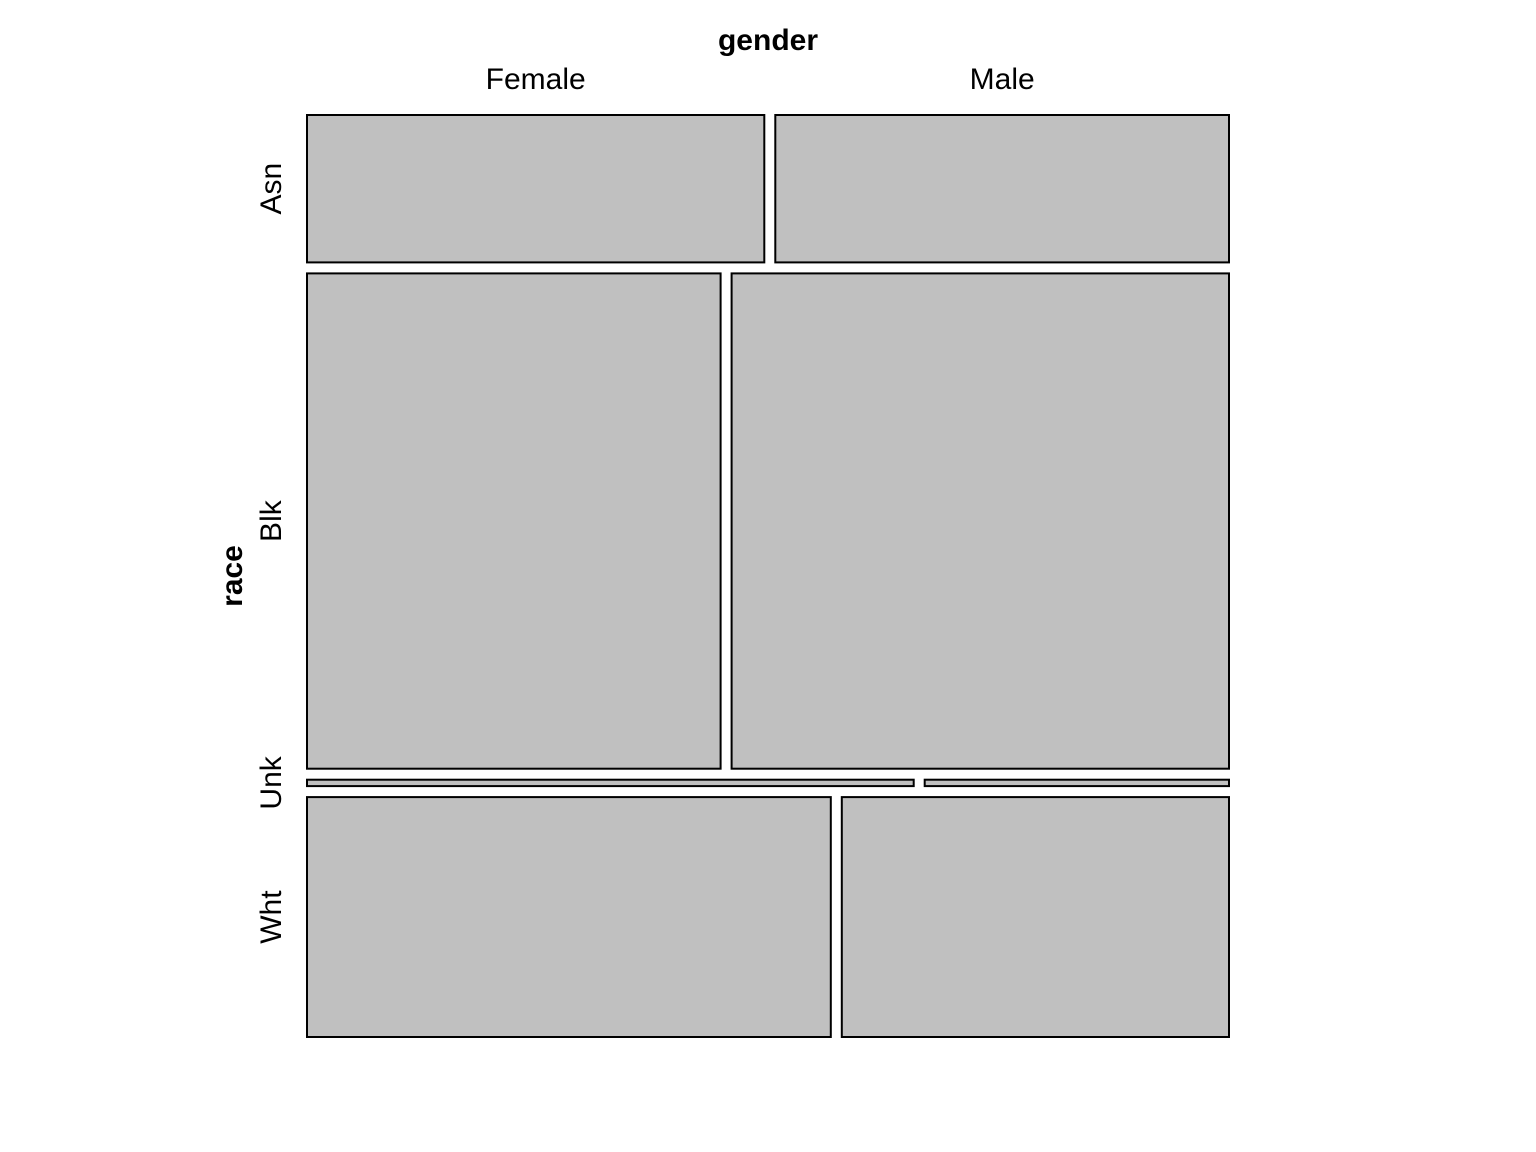 The image size is (1536, 1152). Describe the element at coordinates (1035, 917) in the screenshot. I see `tile-wht-male` at that location.